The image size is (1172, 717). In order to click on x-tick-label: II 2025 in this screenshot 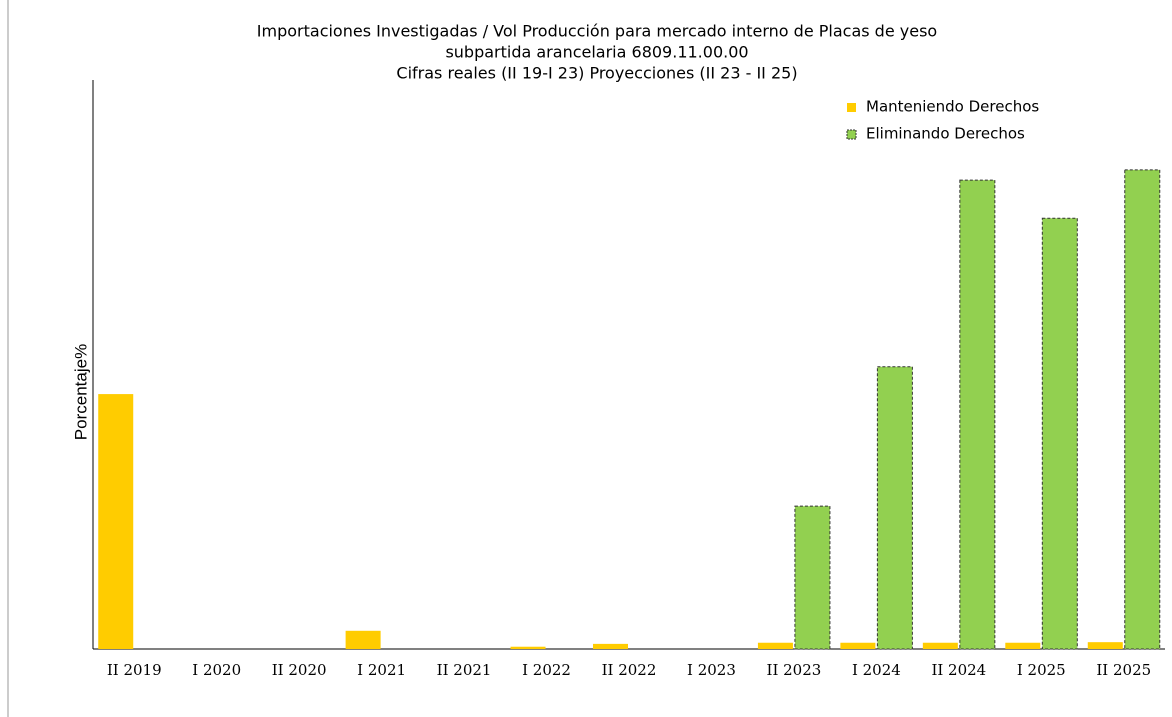, I will do `click(1123, 670)`.